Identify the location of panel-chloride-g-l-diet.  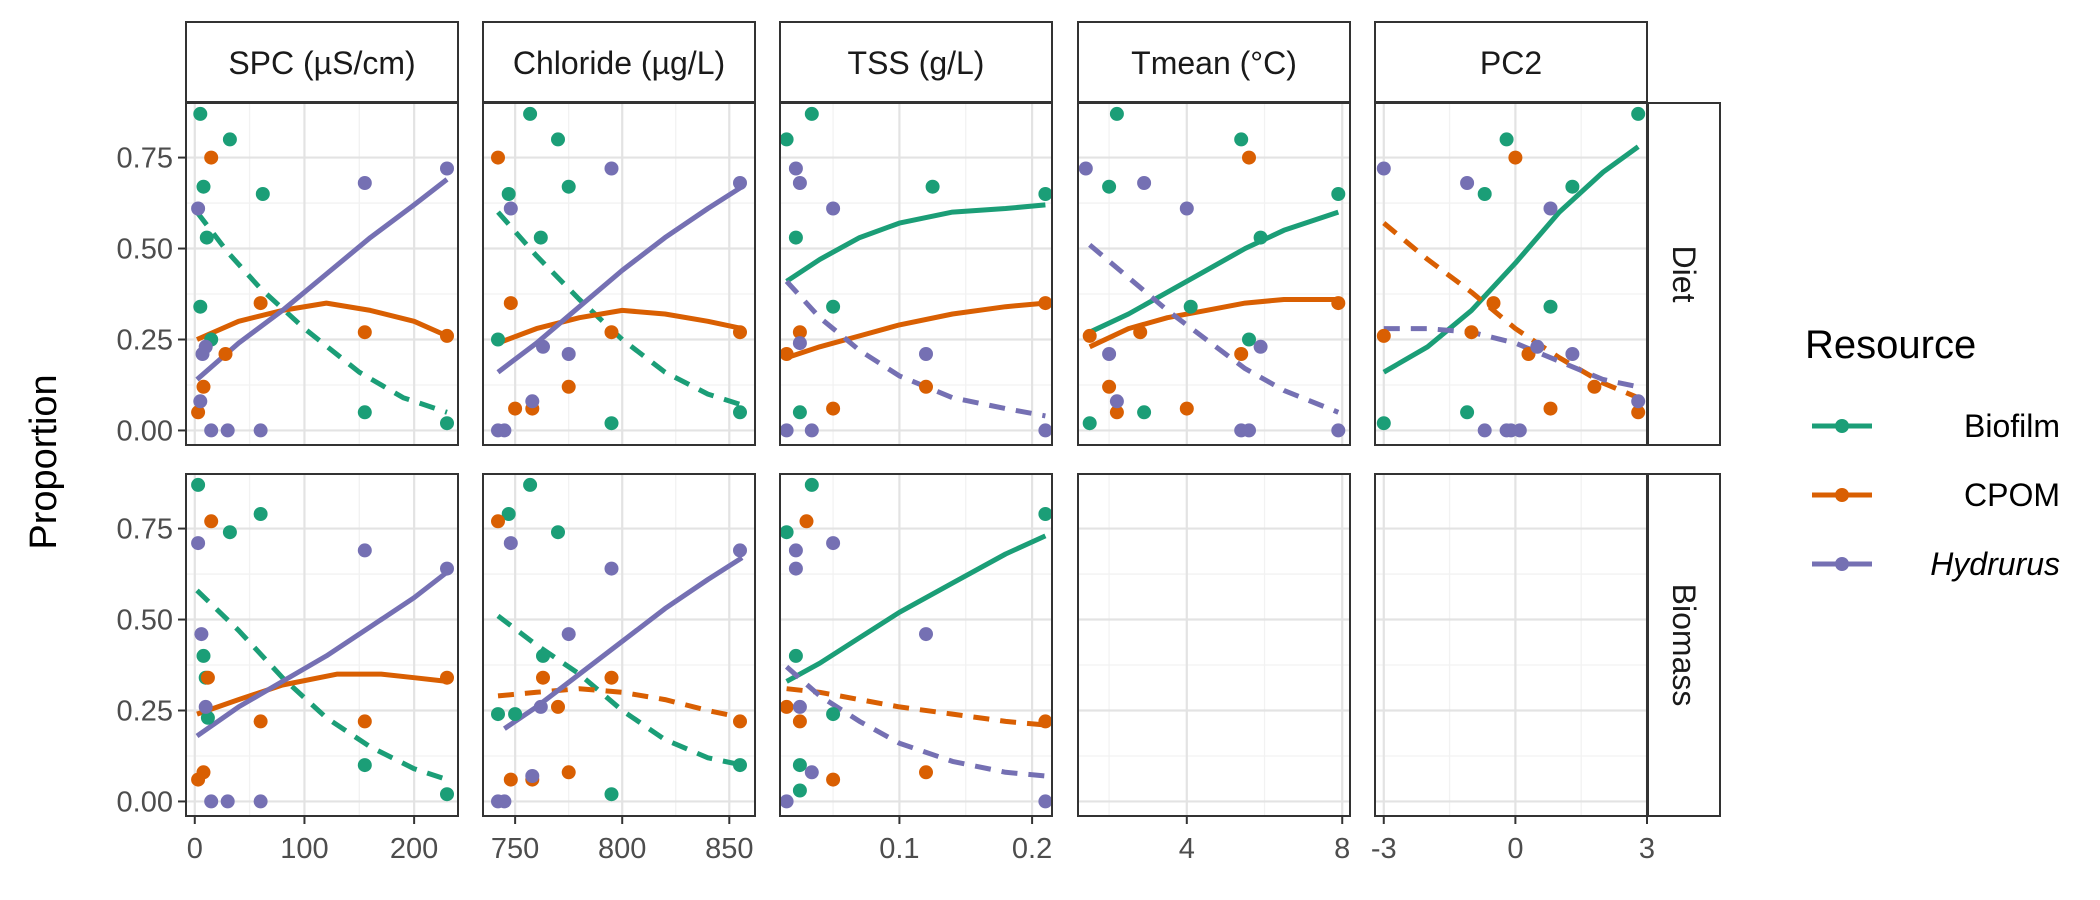
(619, 274).